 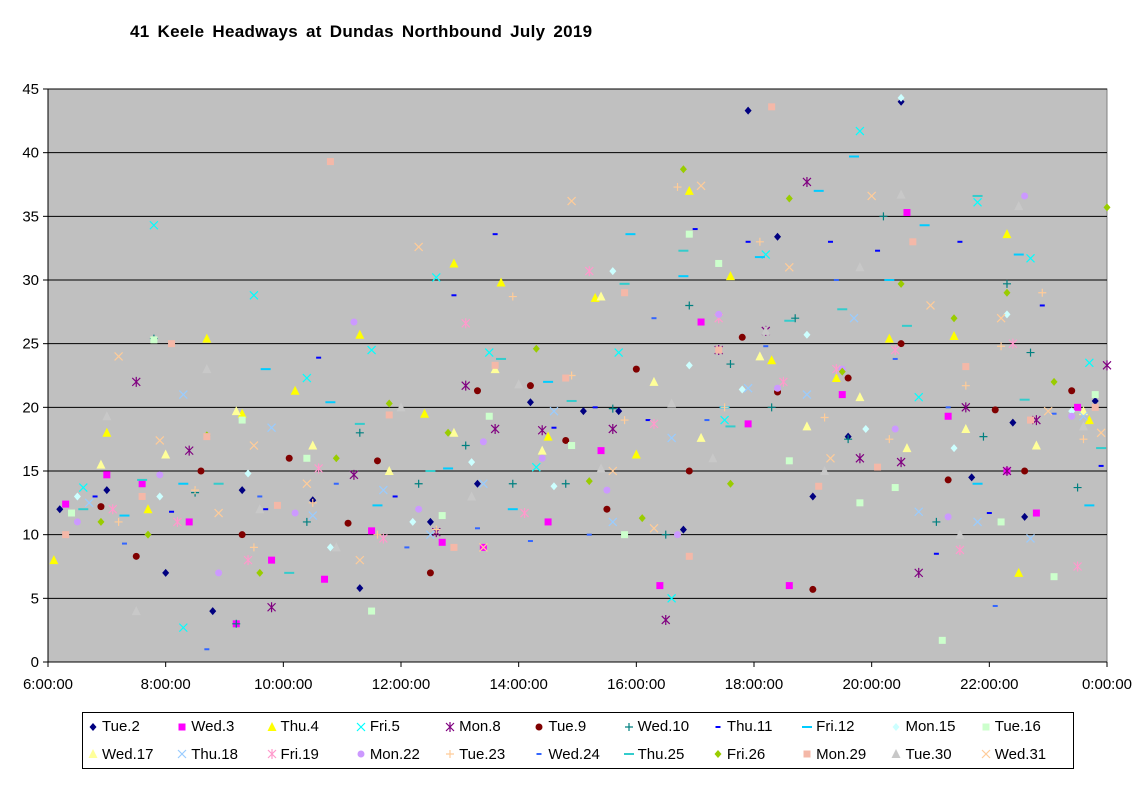 What do you see at coordinates (628, 754) in the screenshot?
I see `longdash-marker-icon` at bounding box center [628, 754].